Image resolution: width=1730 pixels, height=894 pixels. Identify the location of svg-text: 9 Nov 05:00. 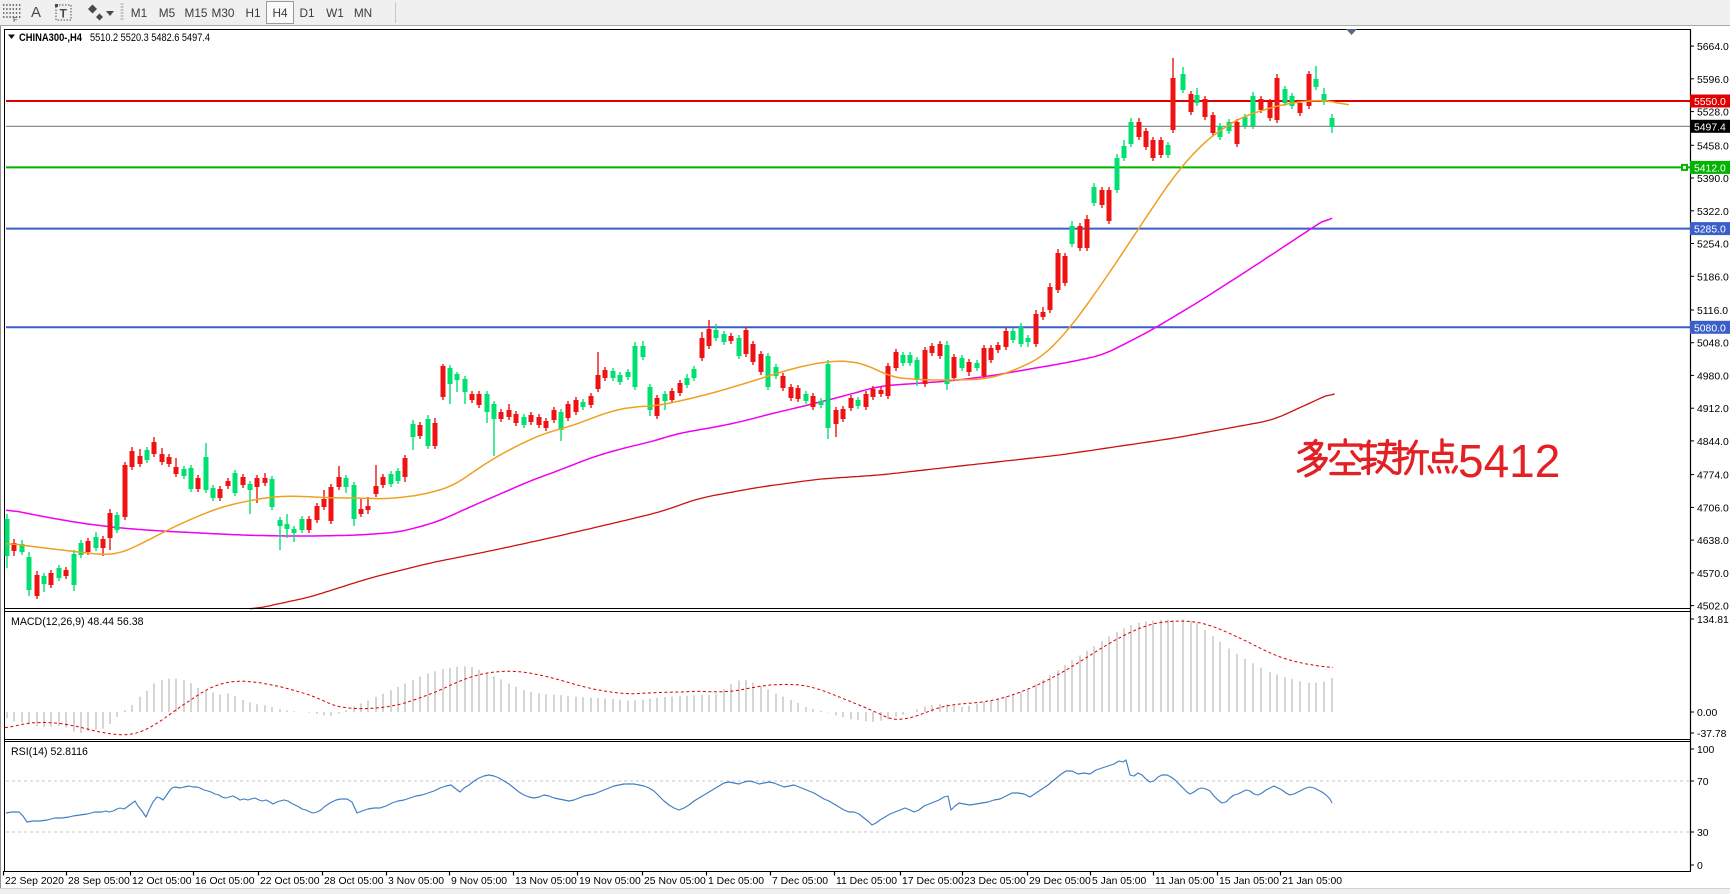
(479, 881).